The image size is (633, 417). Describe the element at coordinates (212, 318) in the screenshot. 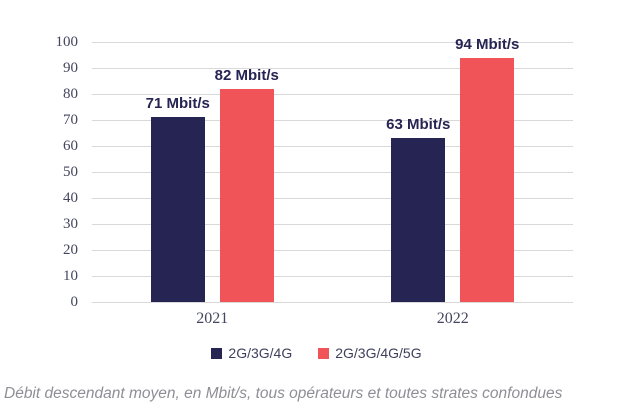

I see `x-tick-label: 2021` at that location.